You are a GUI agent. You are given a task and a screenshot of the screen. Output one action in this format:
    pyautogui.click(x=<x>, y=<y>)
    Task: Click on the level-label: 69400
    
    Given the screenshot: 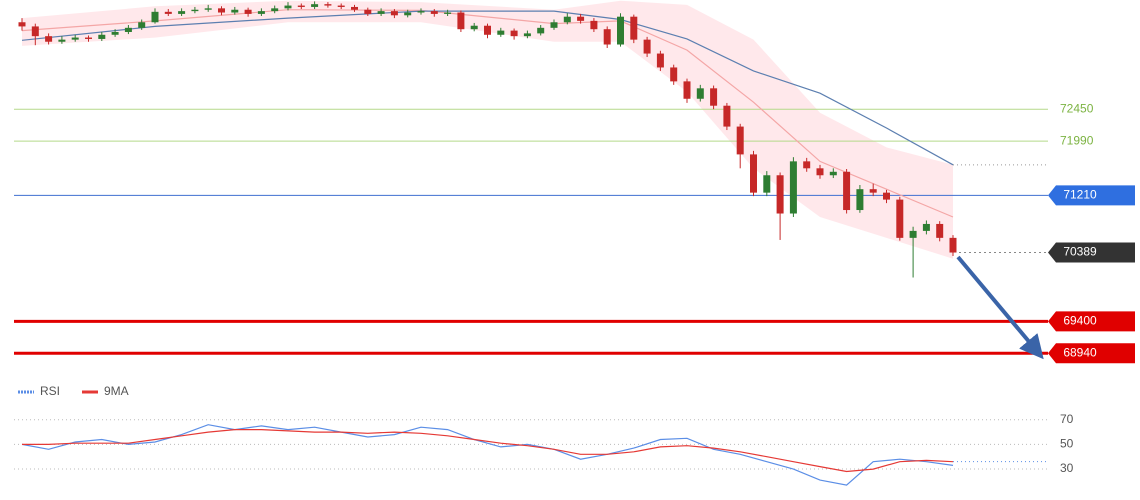 What is the action you would take?
    pyautogui.click(x=1080, y=320)
    